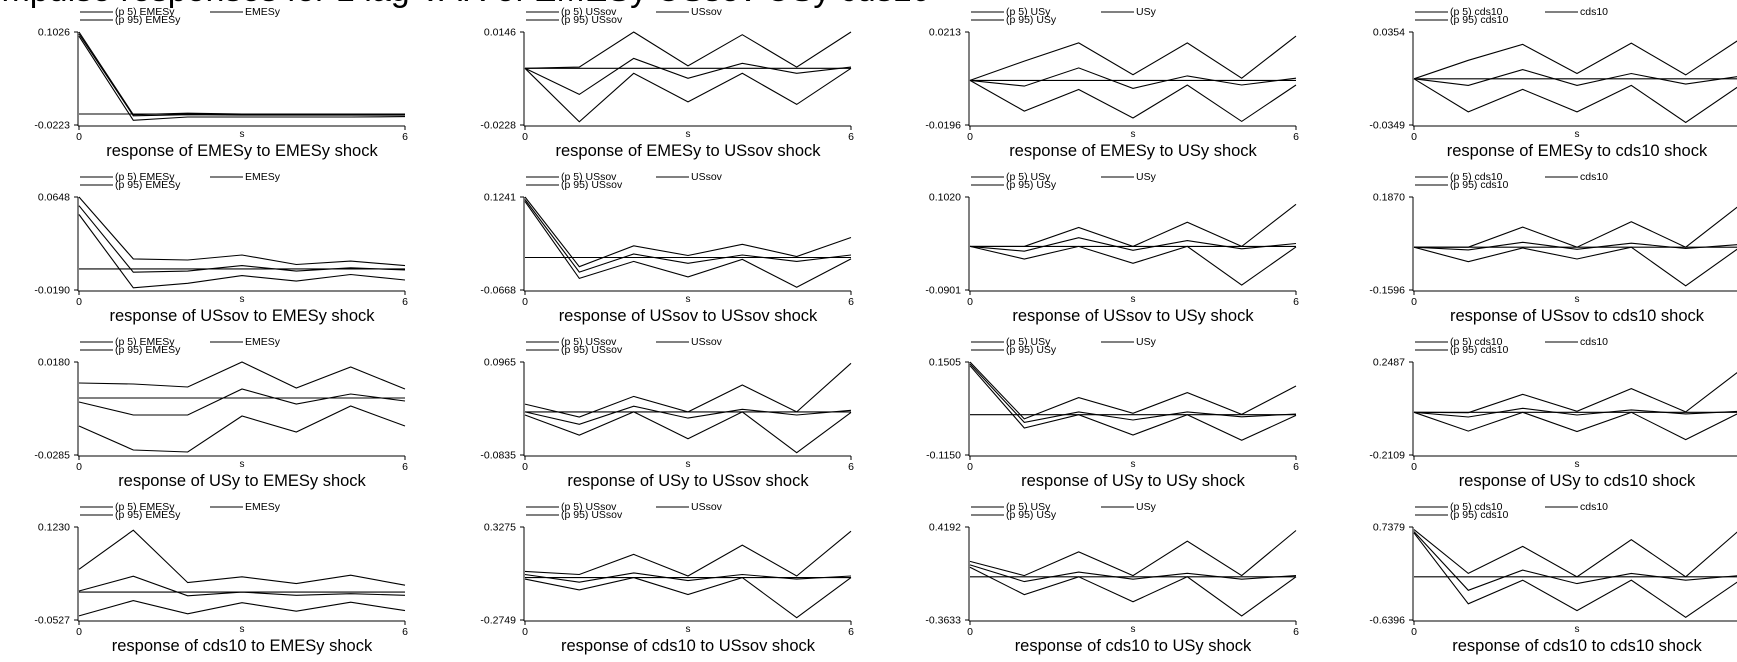 The image size is (1737, 662). I want to click on panel-14-legend-label-2: USsov, so click(707, 507).